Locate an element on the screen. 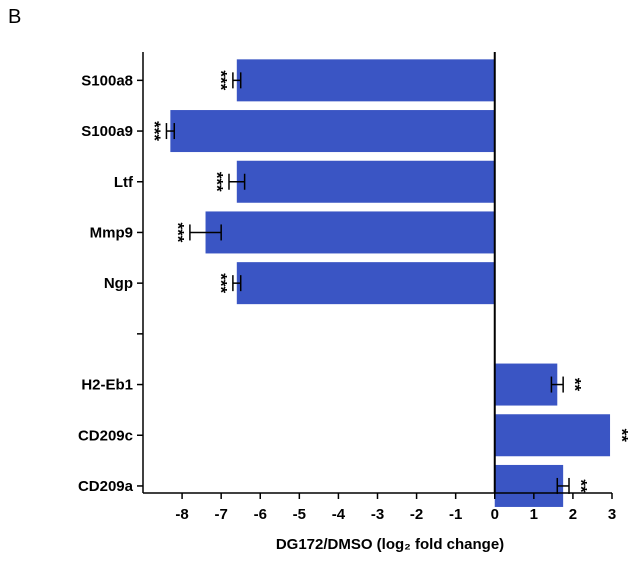  x-tick-label: -6 is located at coordinates (260, 514).